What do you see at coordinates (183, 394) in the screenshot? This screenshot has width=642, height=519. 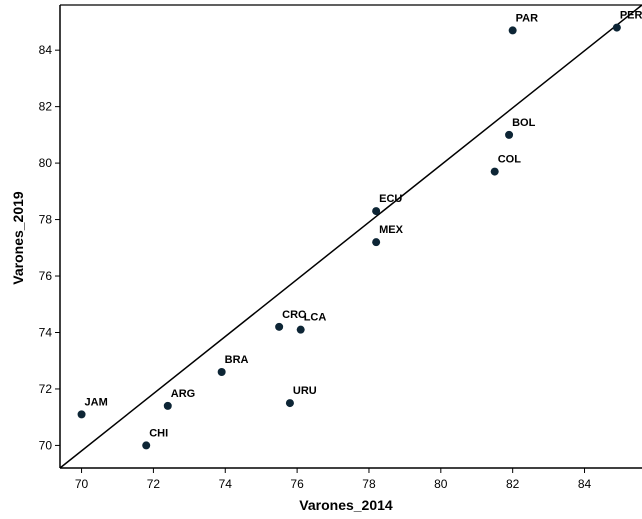 I see `point-label-arg: ARG` at bounding box center [183, 394].